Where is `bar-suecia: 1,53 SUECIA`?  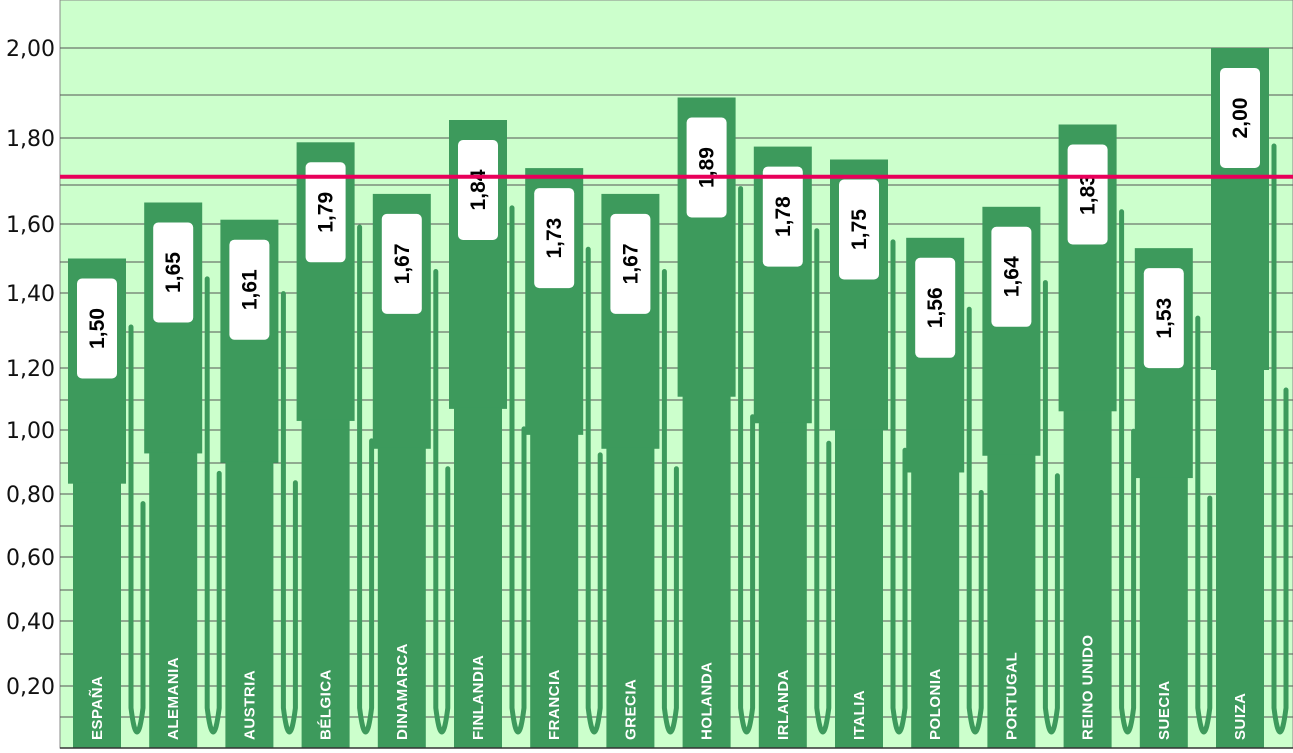 bar-suecia: 1,53 SUECIA is located at coordinates (1173, 498).